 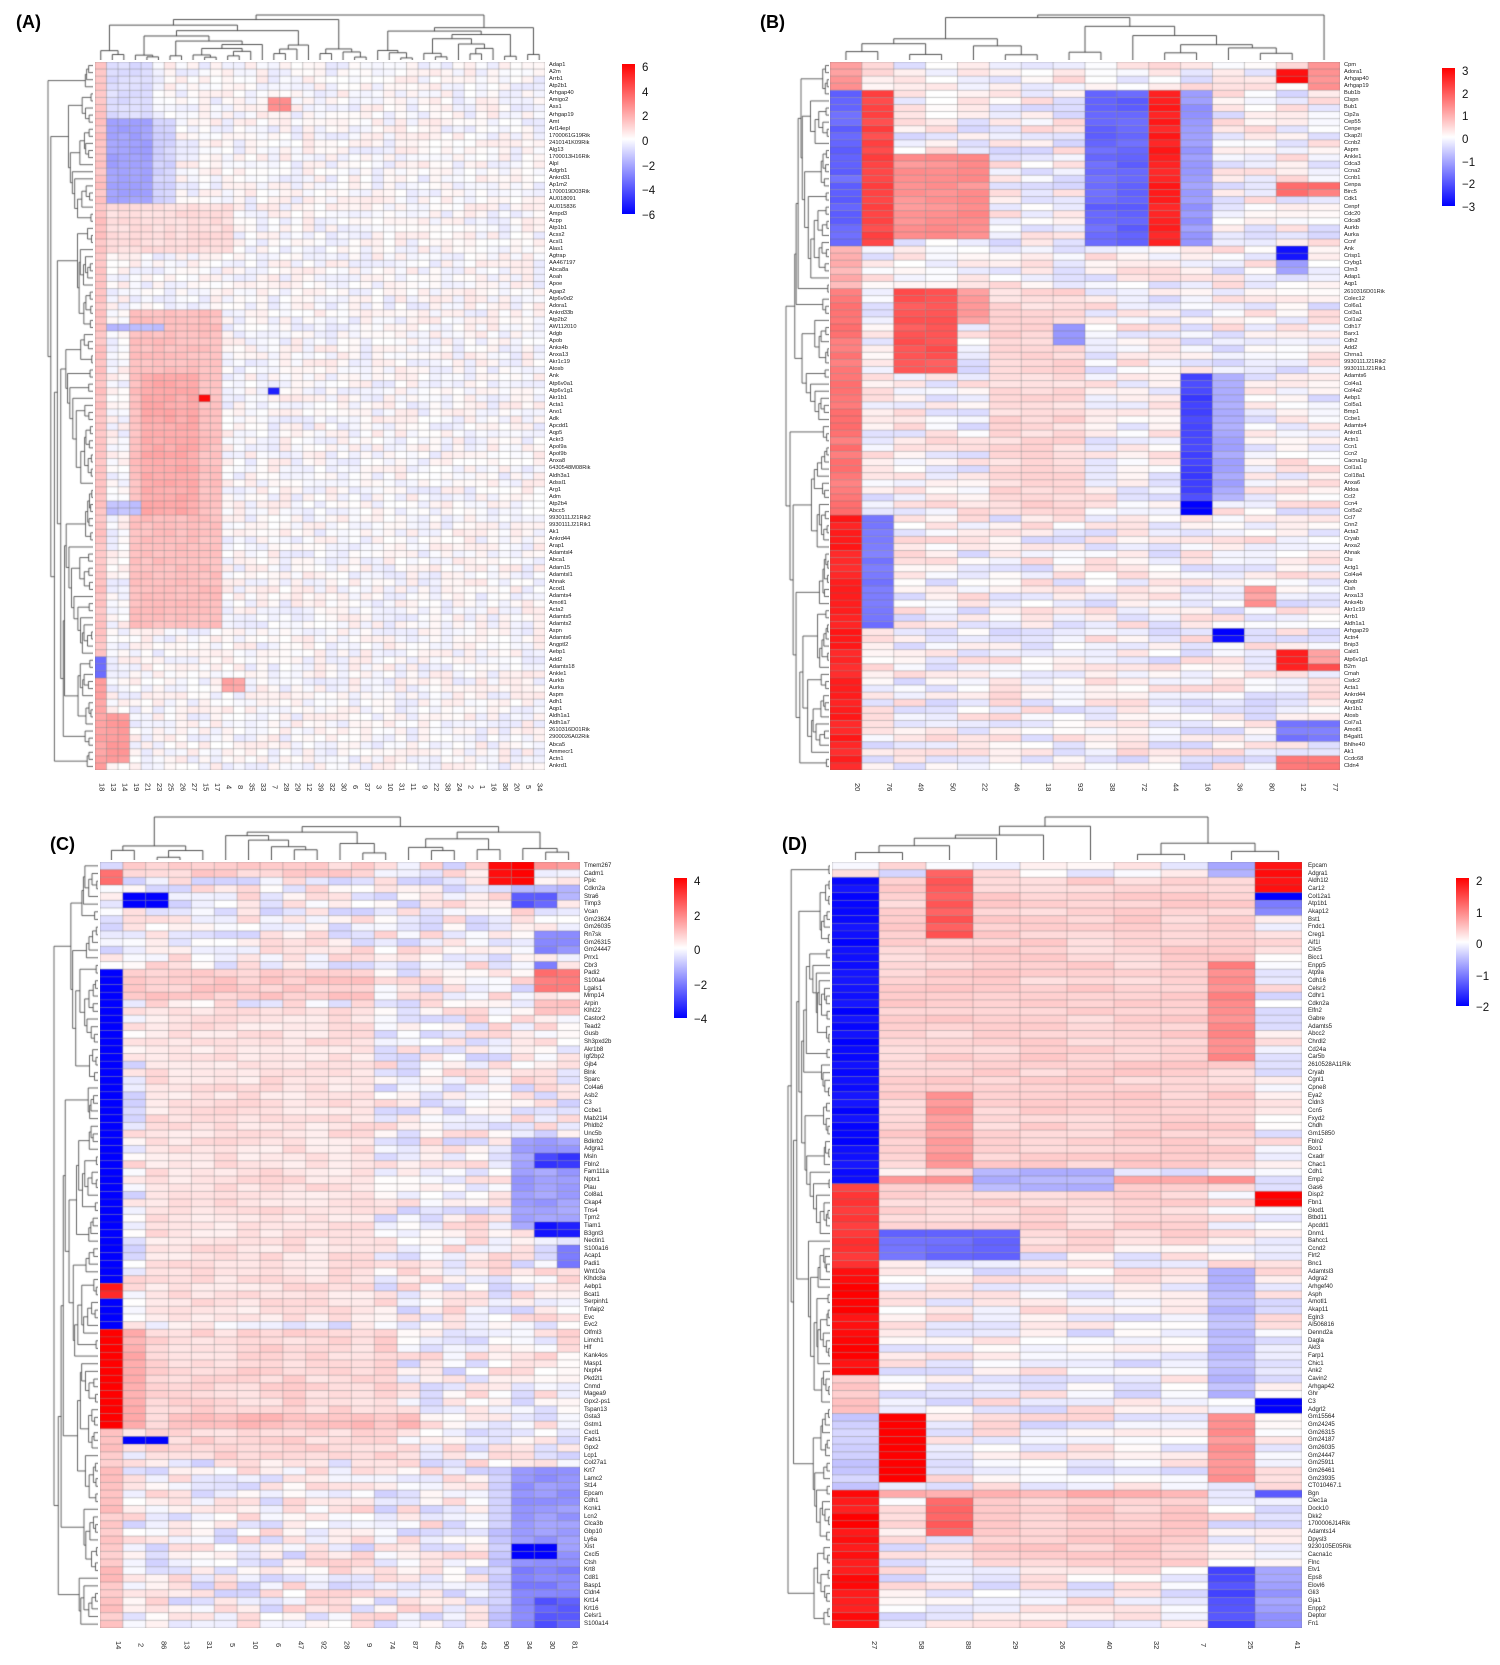 I want to click on column-label: 17, so click(x=217, y=787).